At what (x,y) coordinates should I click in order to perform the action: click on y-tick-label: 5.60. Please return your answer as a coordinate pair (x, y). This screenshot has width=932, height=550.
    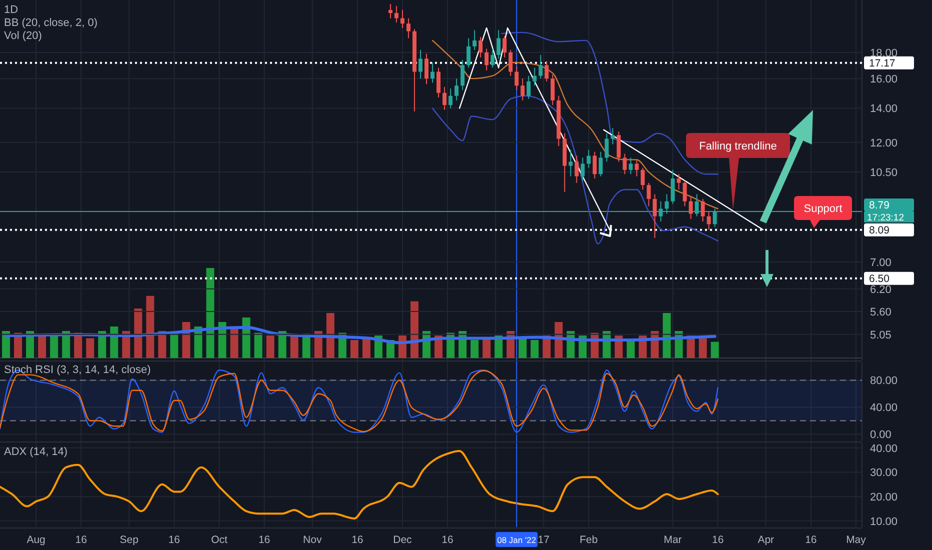
    Looking at the image, I should click on (881, 312).